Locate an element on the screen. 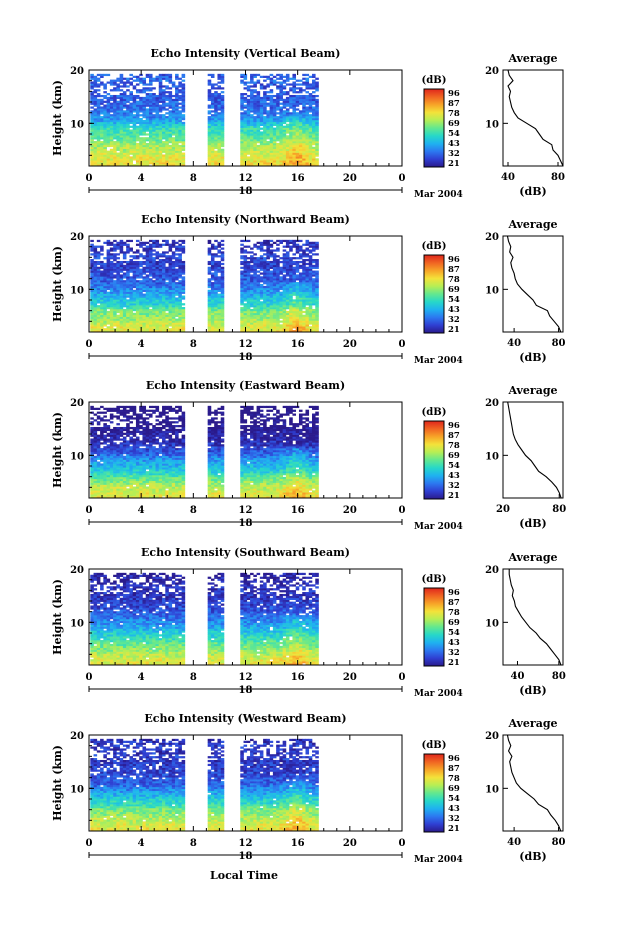  heatmap-cells is located at coordinates (204, 452).